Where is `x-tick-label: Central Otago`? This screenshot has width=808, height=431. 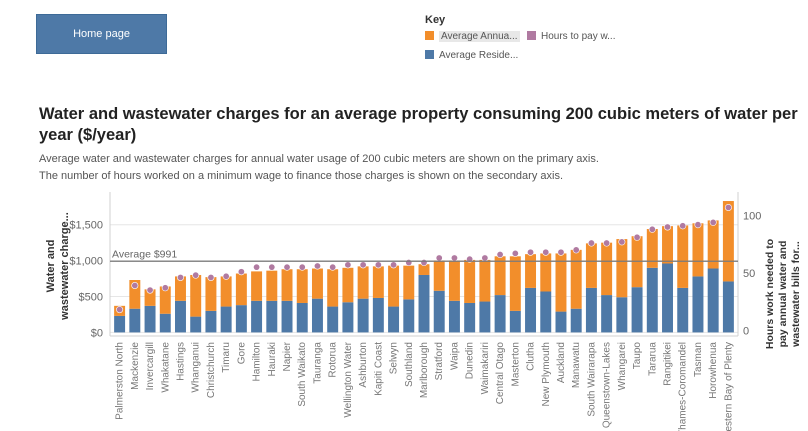
x-tick-label: Central Otago is located at coordinates (500, 373).